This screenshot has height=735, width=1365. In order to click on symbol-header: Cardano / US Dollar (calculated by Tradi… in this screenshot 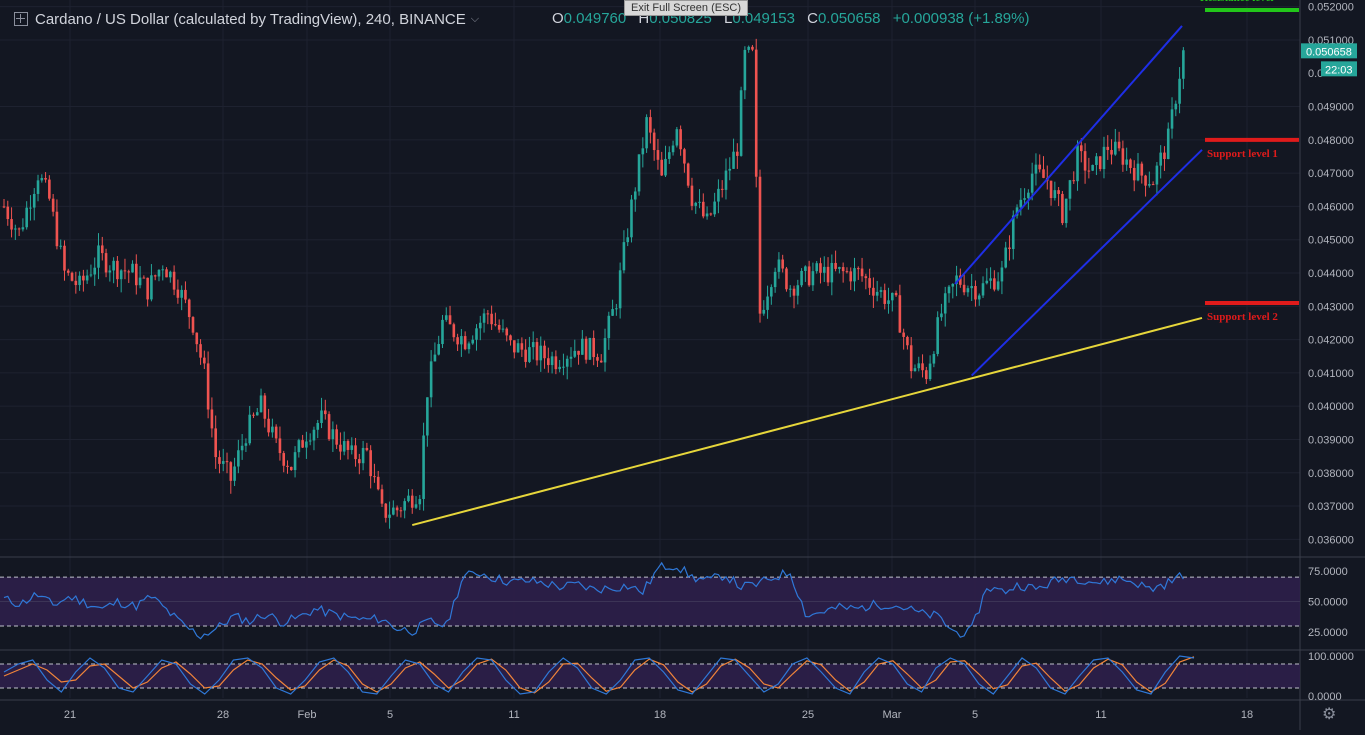, I will do `click(246, 19)`.